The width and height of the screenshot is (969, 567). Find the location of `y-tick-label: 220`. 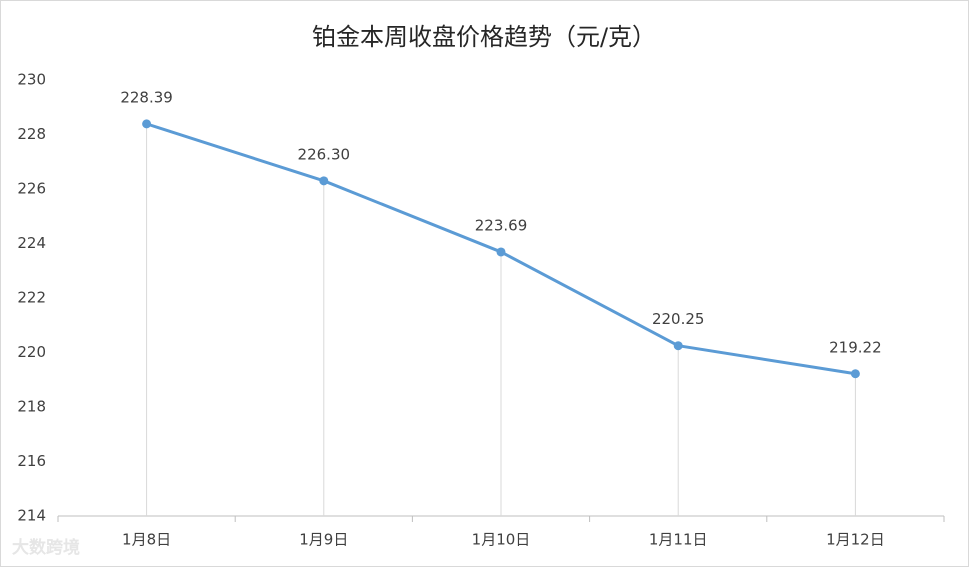

y-tick-label: 220 is located at coordinates (31, 352).